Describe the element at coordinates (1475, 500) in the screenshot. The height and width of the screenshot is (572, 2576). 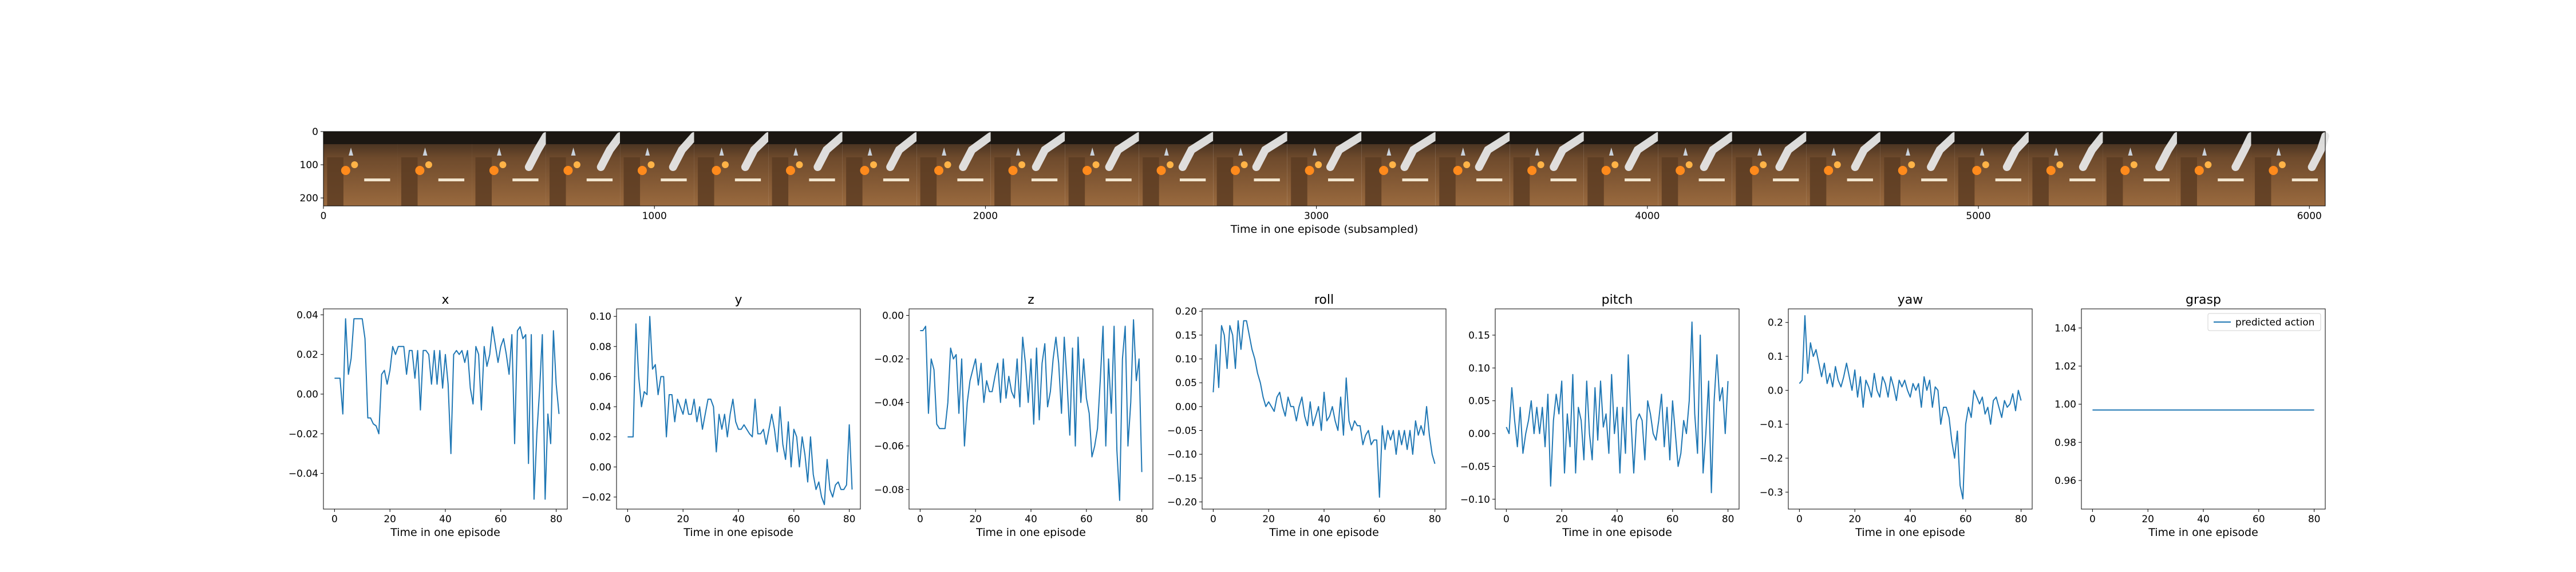
I see `y-tick-label: −0.10` at that location.